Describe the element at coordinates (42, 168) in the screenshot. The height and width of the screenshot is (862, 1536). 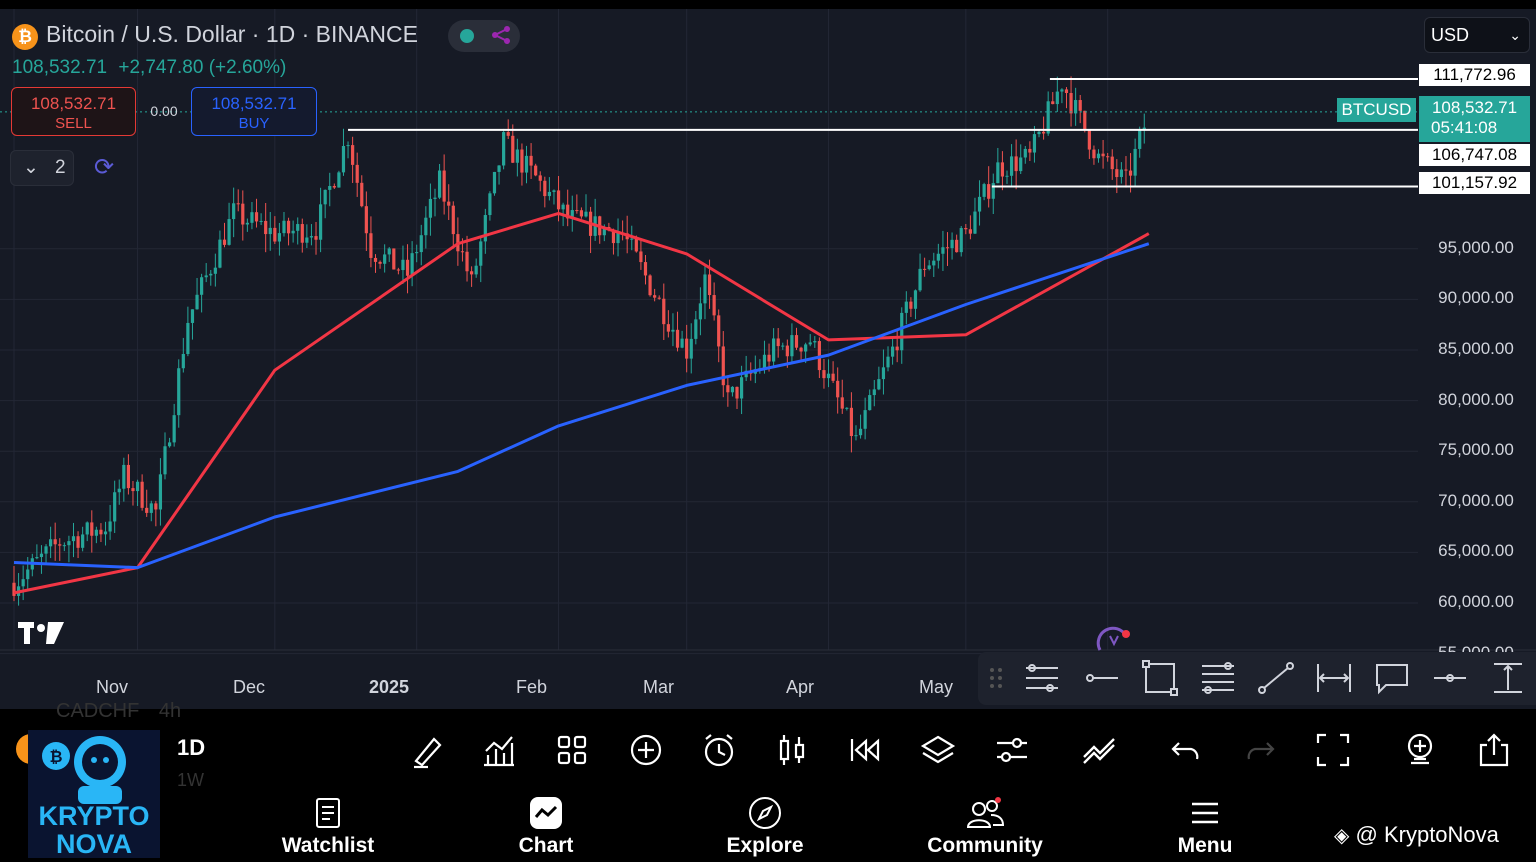
I see `indicators-collapse-button: ⌄ 2` at that location.